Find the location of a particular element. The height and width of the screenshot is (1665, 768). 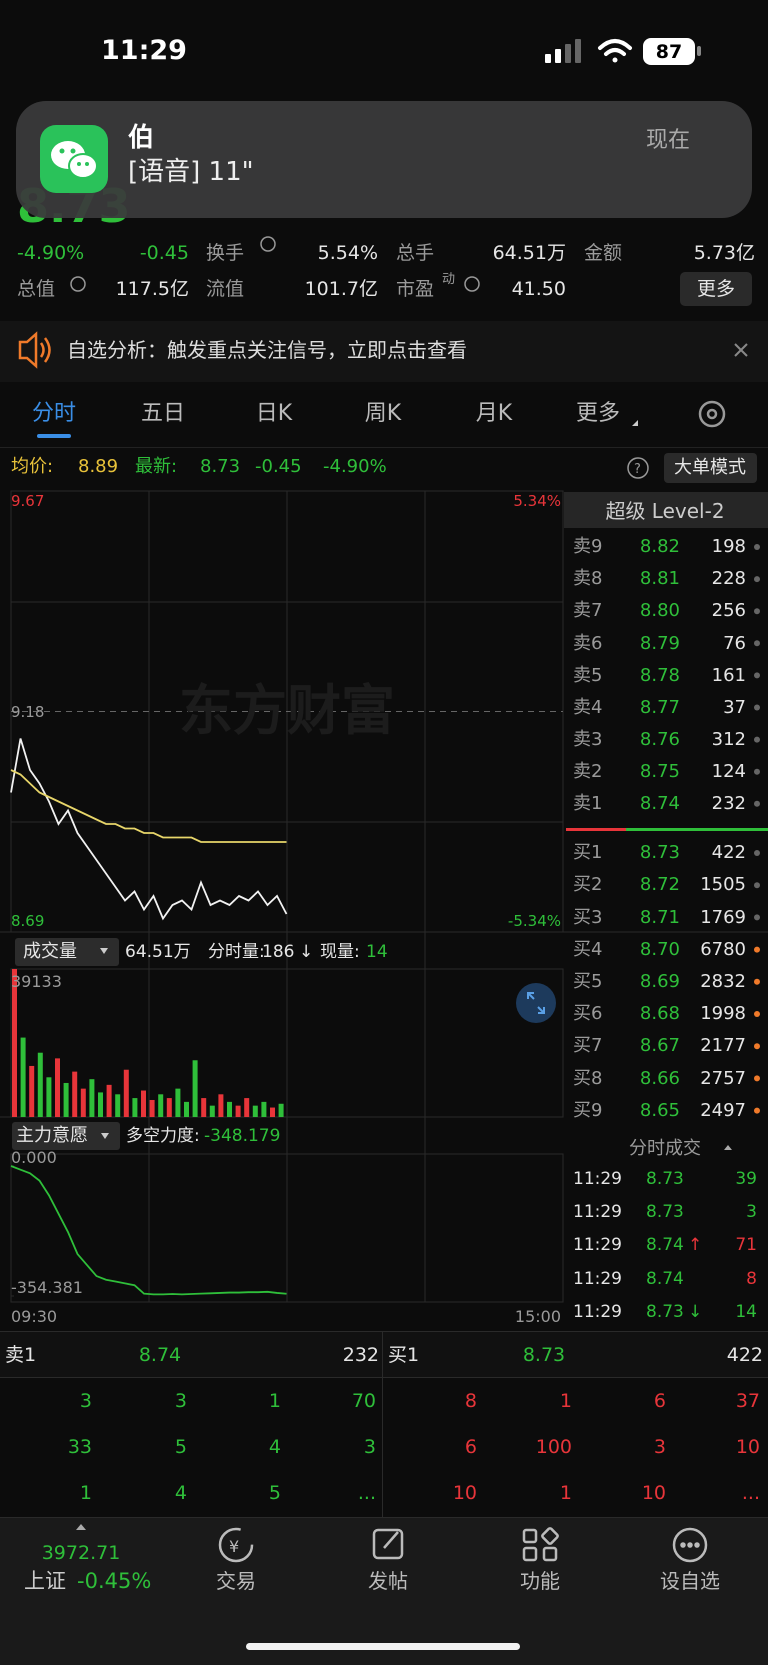

collapse-triangle is located at coordinates (728, 1147).